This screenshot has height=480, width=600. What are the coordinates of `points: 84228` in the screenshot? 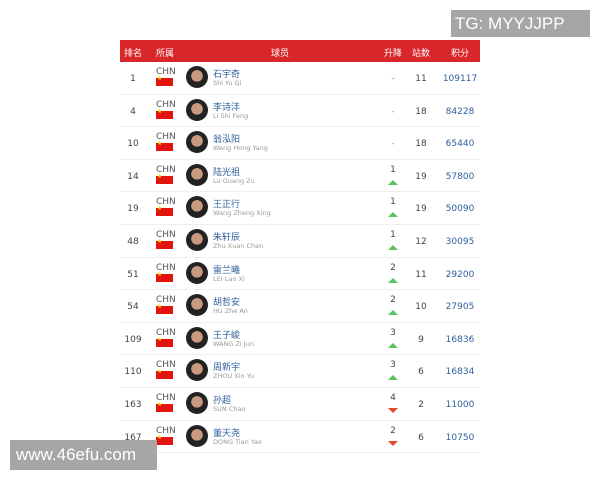 It's located at (460, 111).